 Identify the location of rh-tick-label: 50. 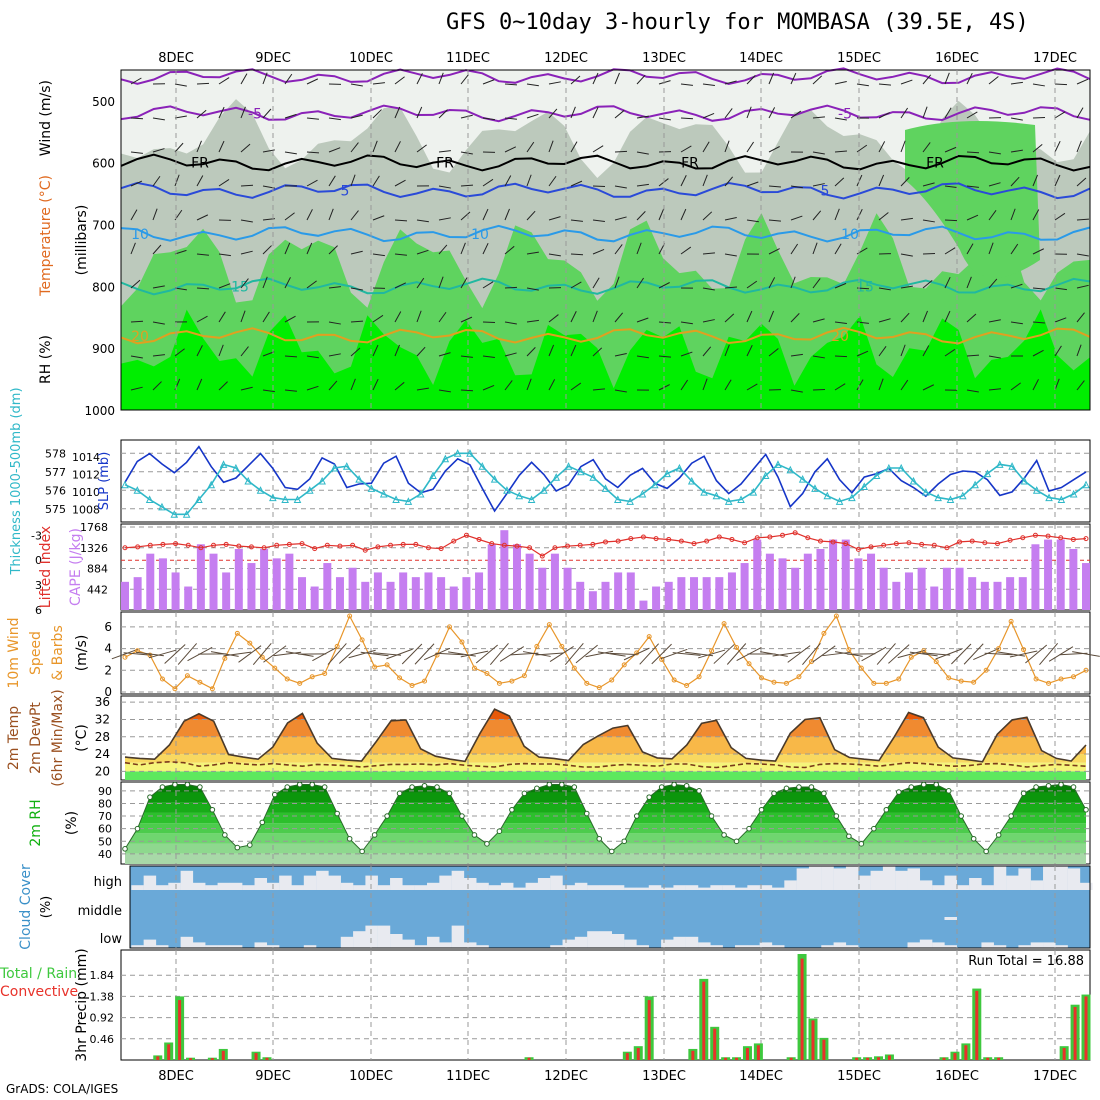
(105, 841).